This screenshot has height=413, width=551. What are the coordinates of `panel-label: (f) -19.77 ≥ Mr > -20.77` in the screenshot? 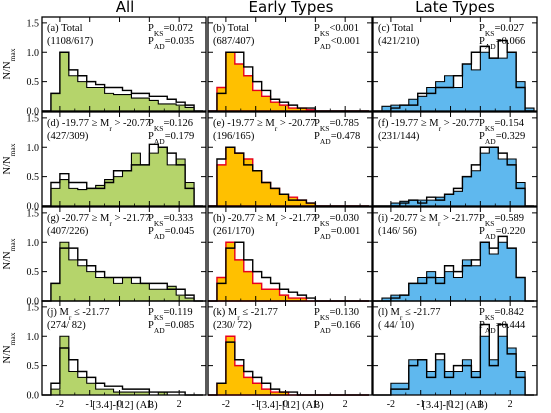 It's located at (428, 125).